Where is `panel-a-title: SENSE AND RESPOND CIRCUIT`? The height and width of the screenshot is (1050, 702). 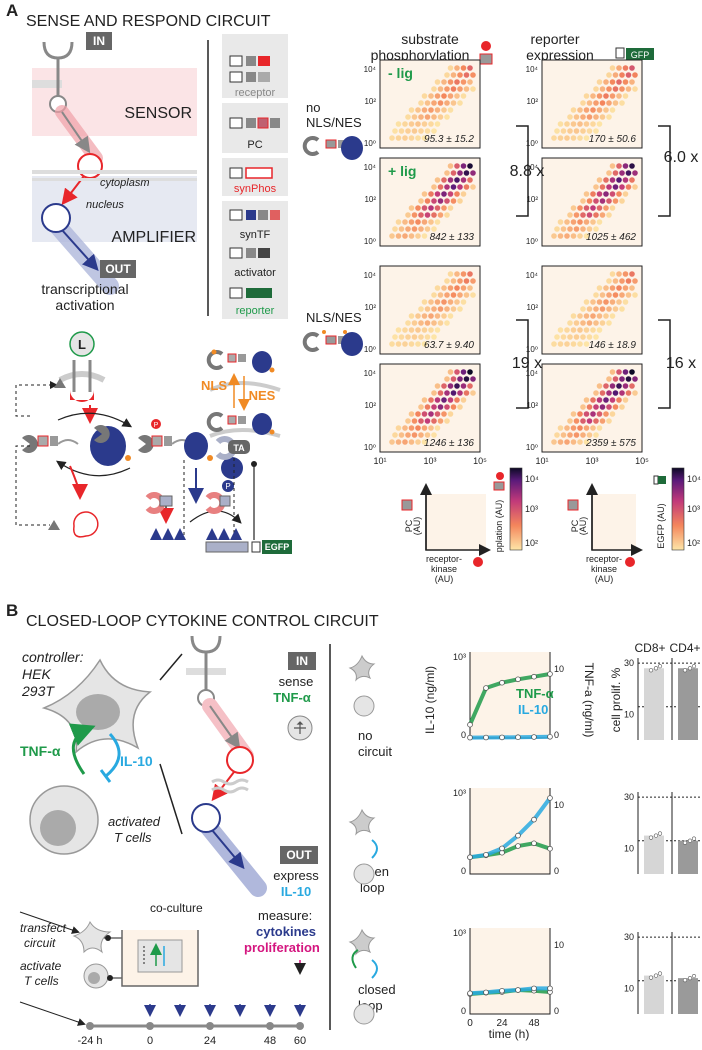 panel-a-title: SENSE AND RESPOND CIRCUIT is located at coordinates (148, 21).